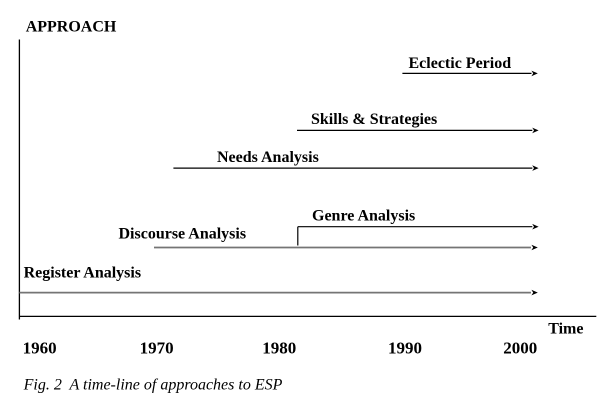 Image resolution: width=616 pixels, height=405 pixels. Describe the element at coordinates (153, 384) in the screenshot. I see `svg-text:Fig. 2 A time-line of approac: Fig. 2 A time-line of approaches to ESP` at that location.